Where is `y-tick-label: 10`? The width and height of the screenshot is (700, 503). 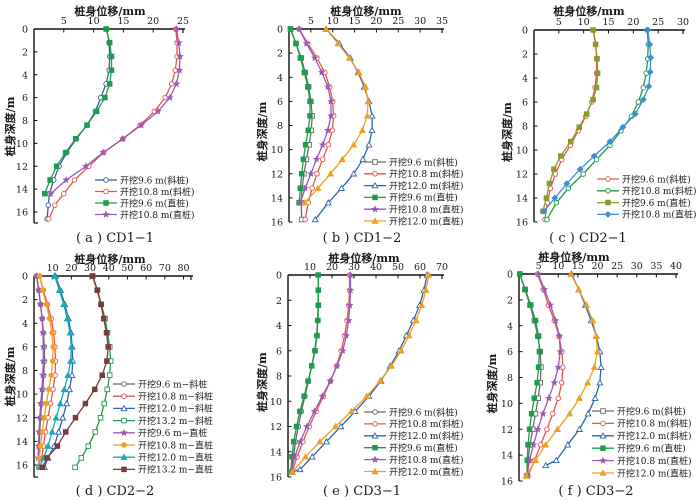 y-tick-label: 10 is located at coordinates (22, 144).